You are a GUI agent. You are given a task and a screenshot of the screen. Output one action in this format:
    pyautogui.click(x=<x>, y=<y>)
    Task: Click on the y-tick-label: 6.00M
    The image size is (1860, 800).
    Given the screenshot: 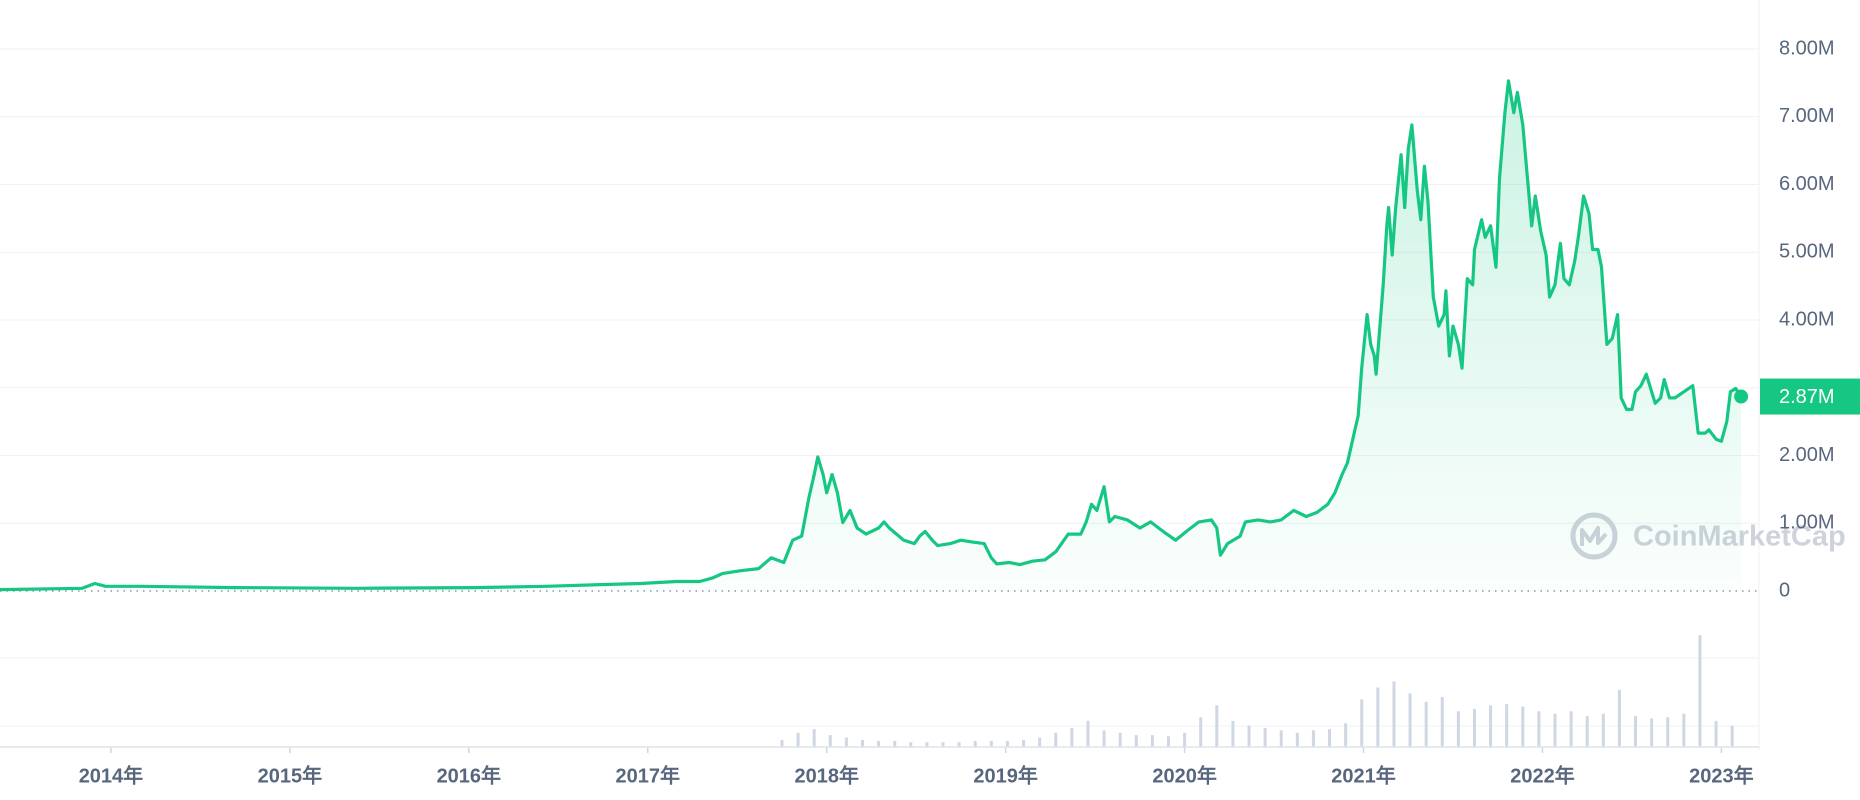 What is the action you would take?
    pyautogui.click(x=1807, y=184)
    